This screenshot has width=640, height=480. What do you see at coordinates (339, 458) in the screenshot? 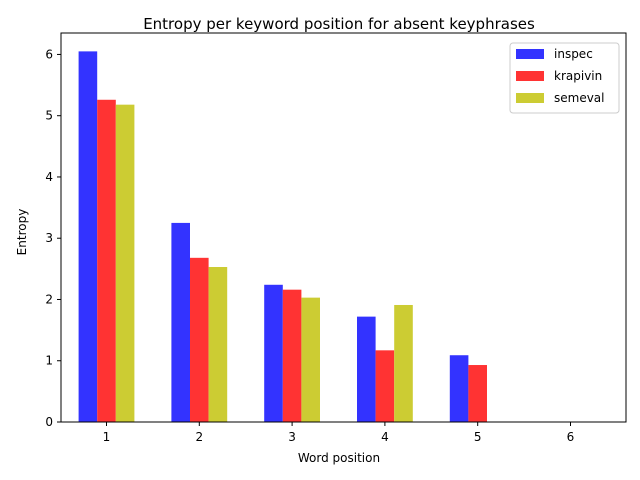
I see `x-axis-title: Word position` at bounding box center [339, 458].